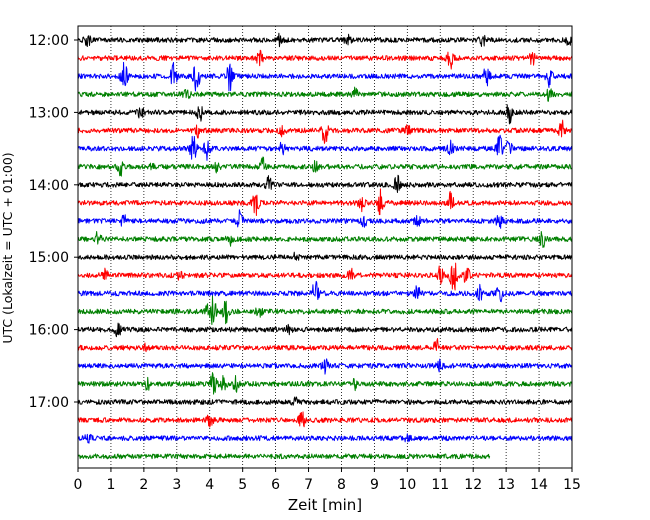 The height and width of the screenshot is (520, 650). What do you see at coordinates (242, 485) in the screenshot?
I see `x-tick-label: 5` at bounding box center [242, 485].